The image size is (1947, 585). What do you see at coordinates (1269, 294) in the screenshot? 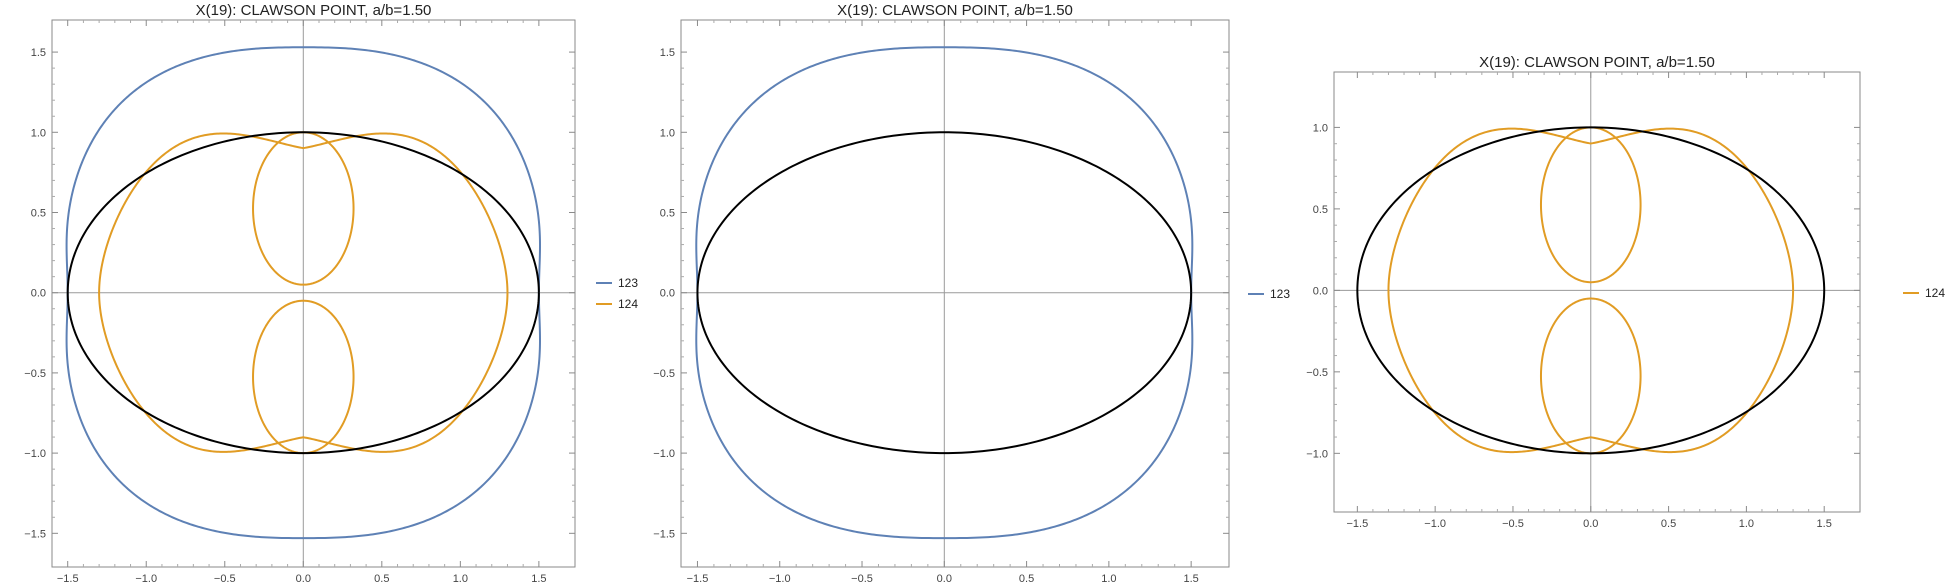
I see `legend: 123` at bounding box center [1269, 294].